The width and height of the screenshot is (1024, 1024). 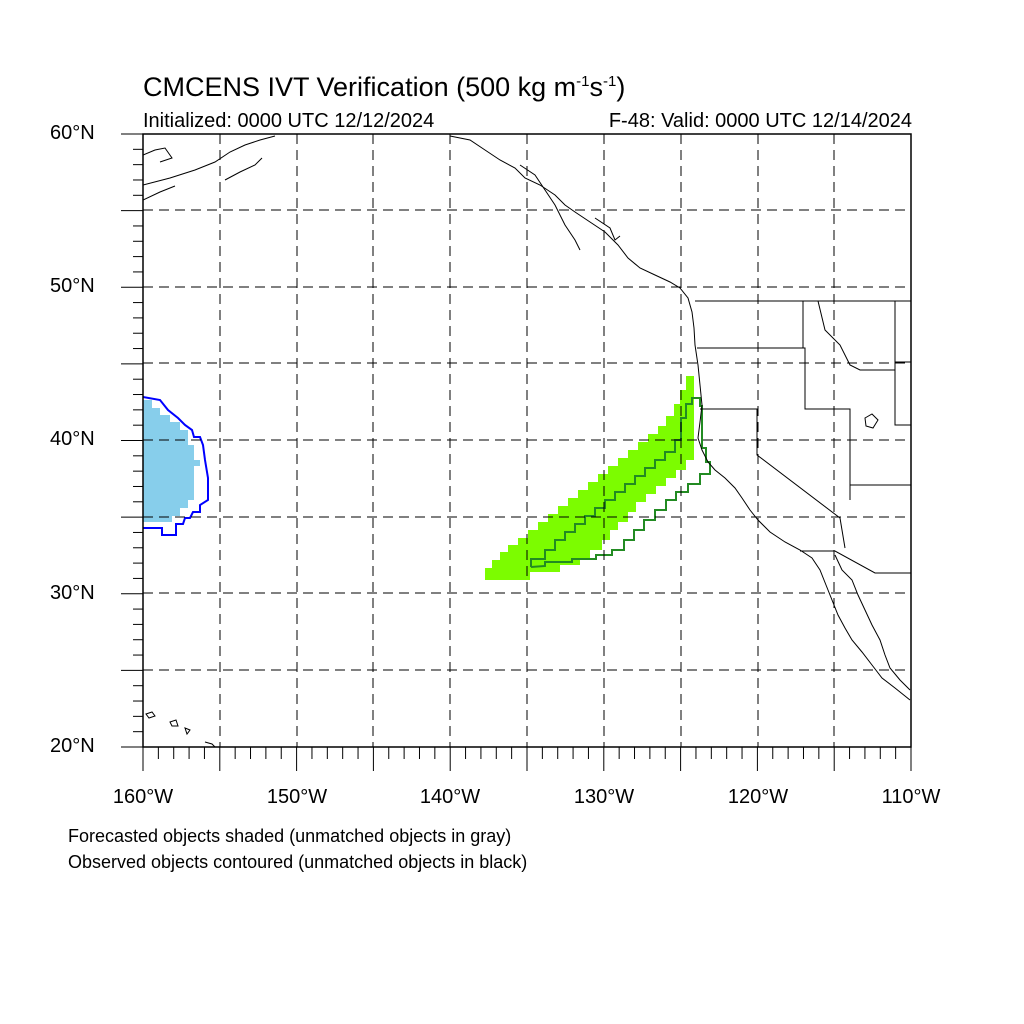 I want to click on lat-label-40: 40°N, so click(x=72, y=439).